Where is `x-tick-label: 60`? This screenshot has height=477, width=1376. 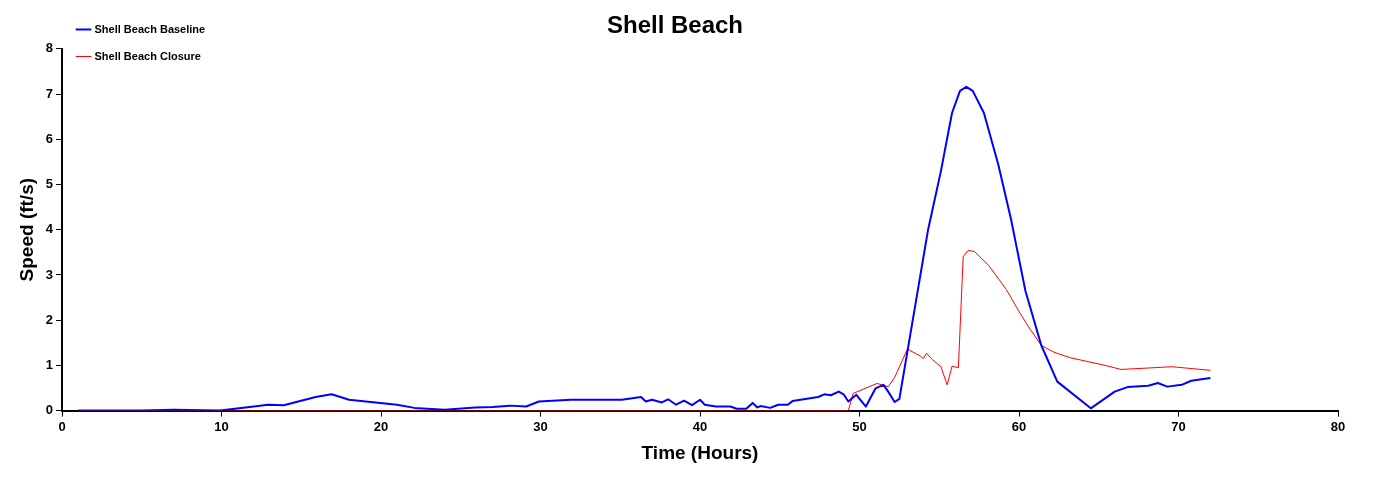 x-tick-label: 60 is located at coordinates (1019, 426).